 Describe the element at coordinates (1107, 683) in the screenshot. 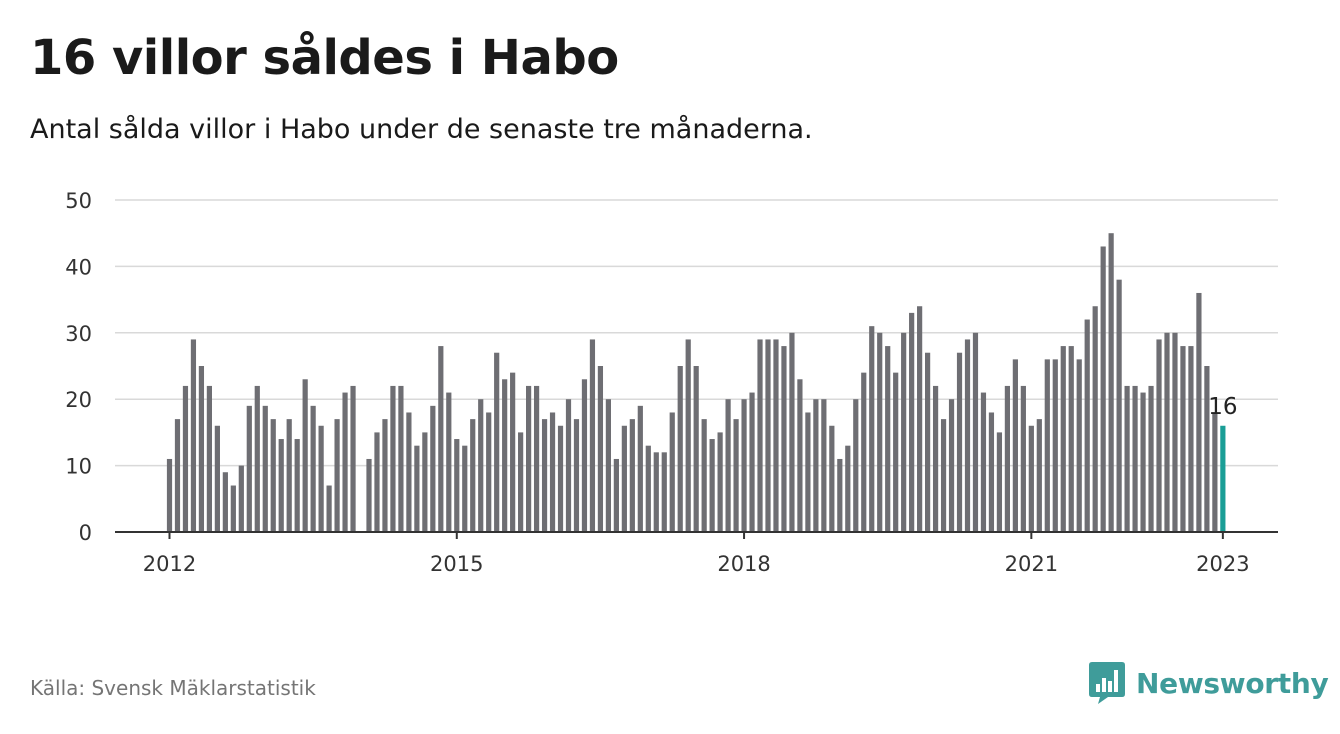

I see `newsworthy-logo-icon` at that location.